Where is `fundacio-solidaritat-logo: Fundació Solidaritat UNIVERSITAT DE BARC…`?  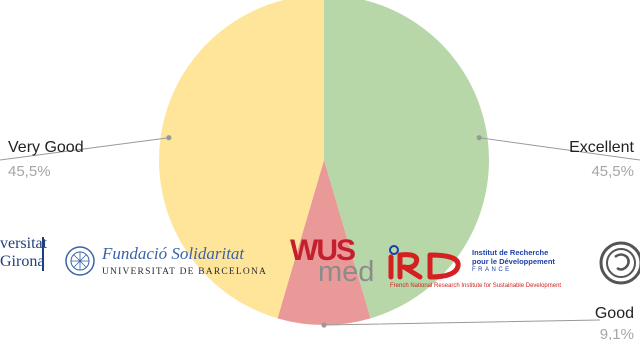 fundacio-solidaritat-logo: Fundació Solidaritat UNIVERSITAT DE BARC… is located at coordinates (176, 264).